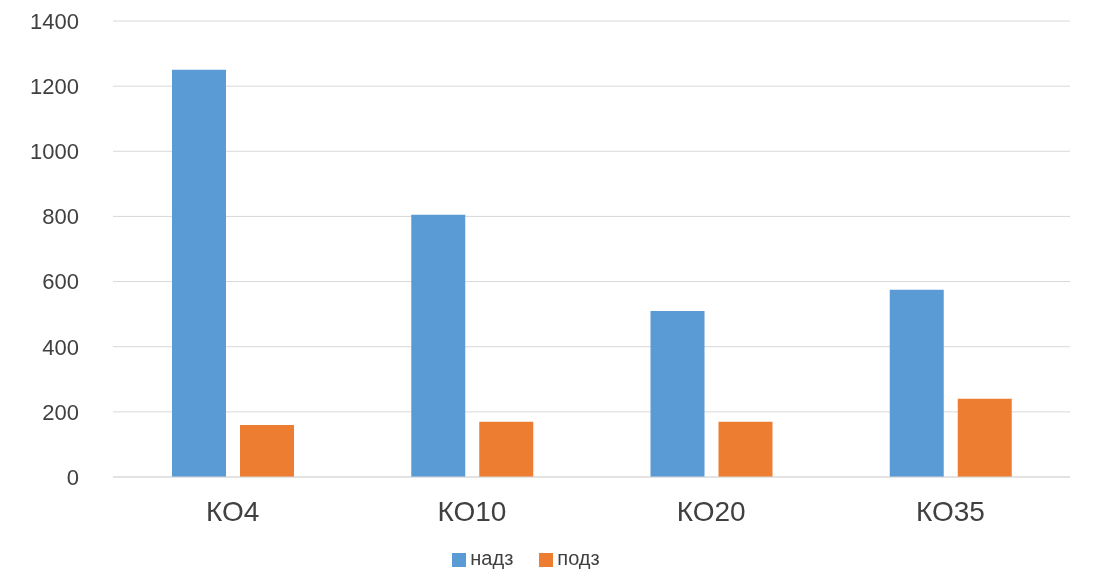 The height and width of the screenshot is (588, 1111). Describe the element at coordinates (472, 511) in the screenshot. I see `x-tick-label: КО10` at that location.